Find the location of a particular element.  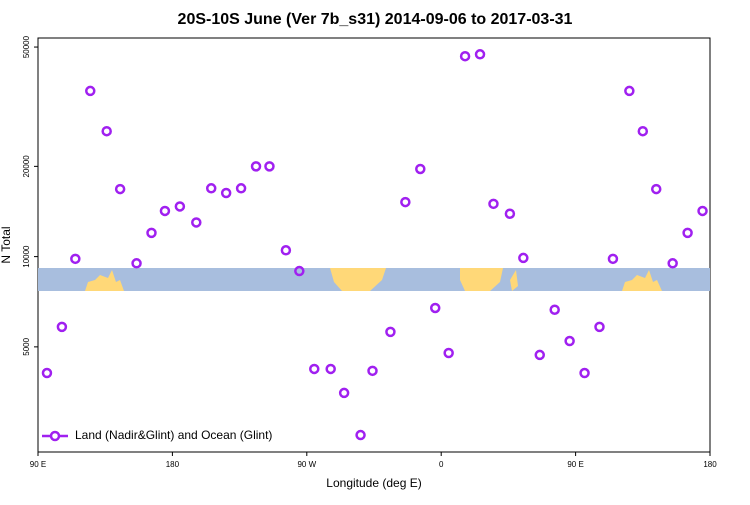

x-tick-label: 0 is located at coordinates (441, 464).